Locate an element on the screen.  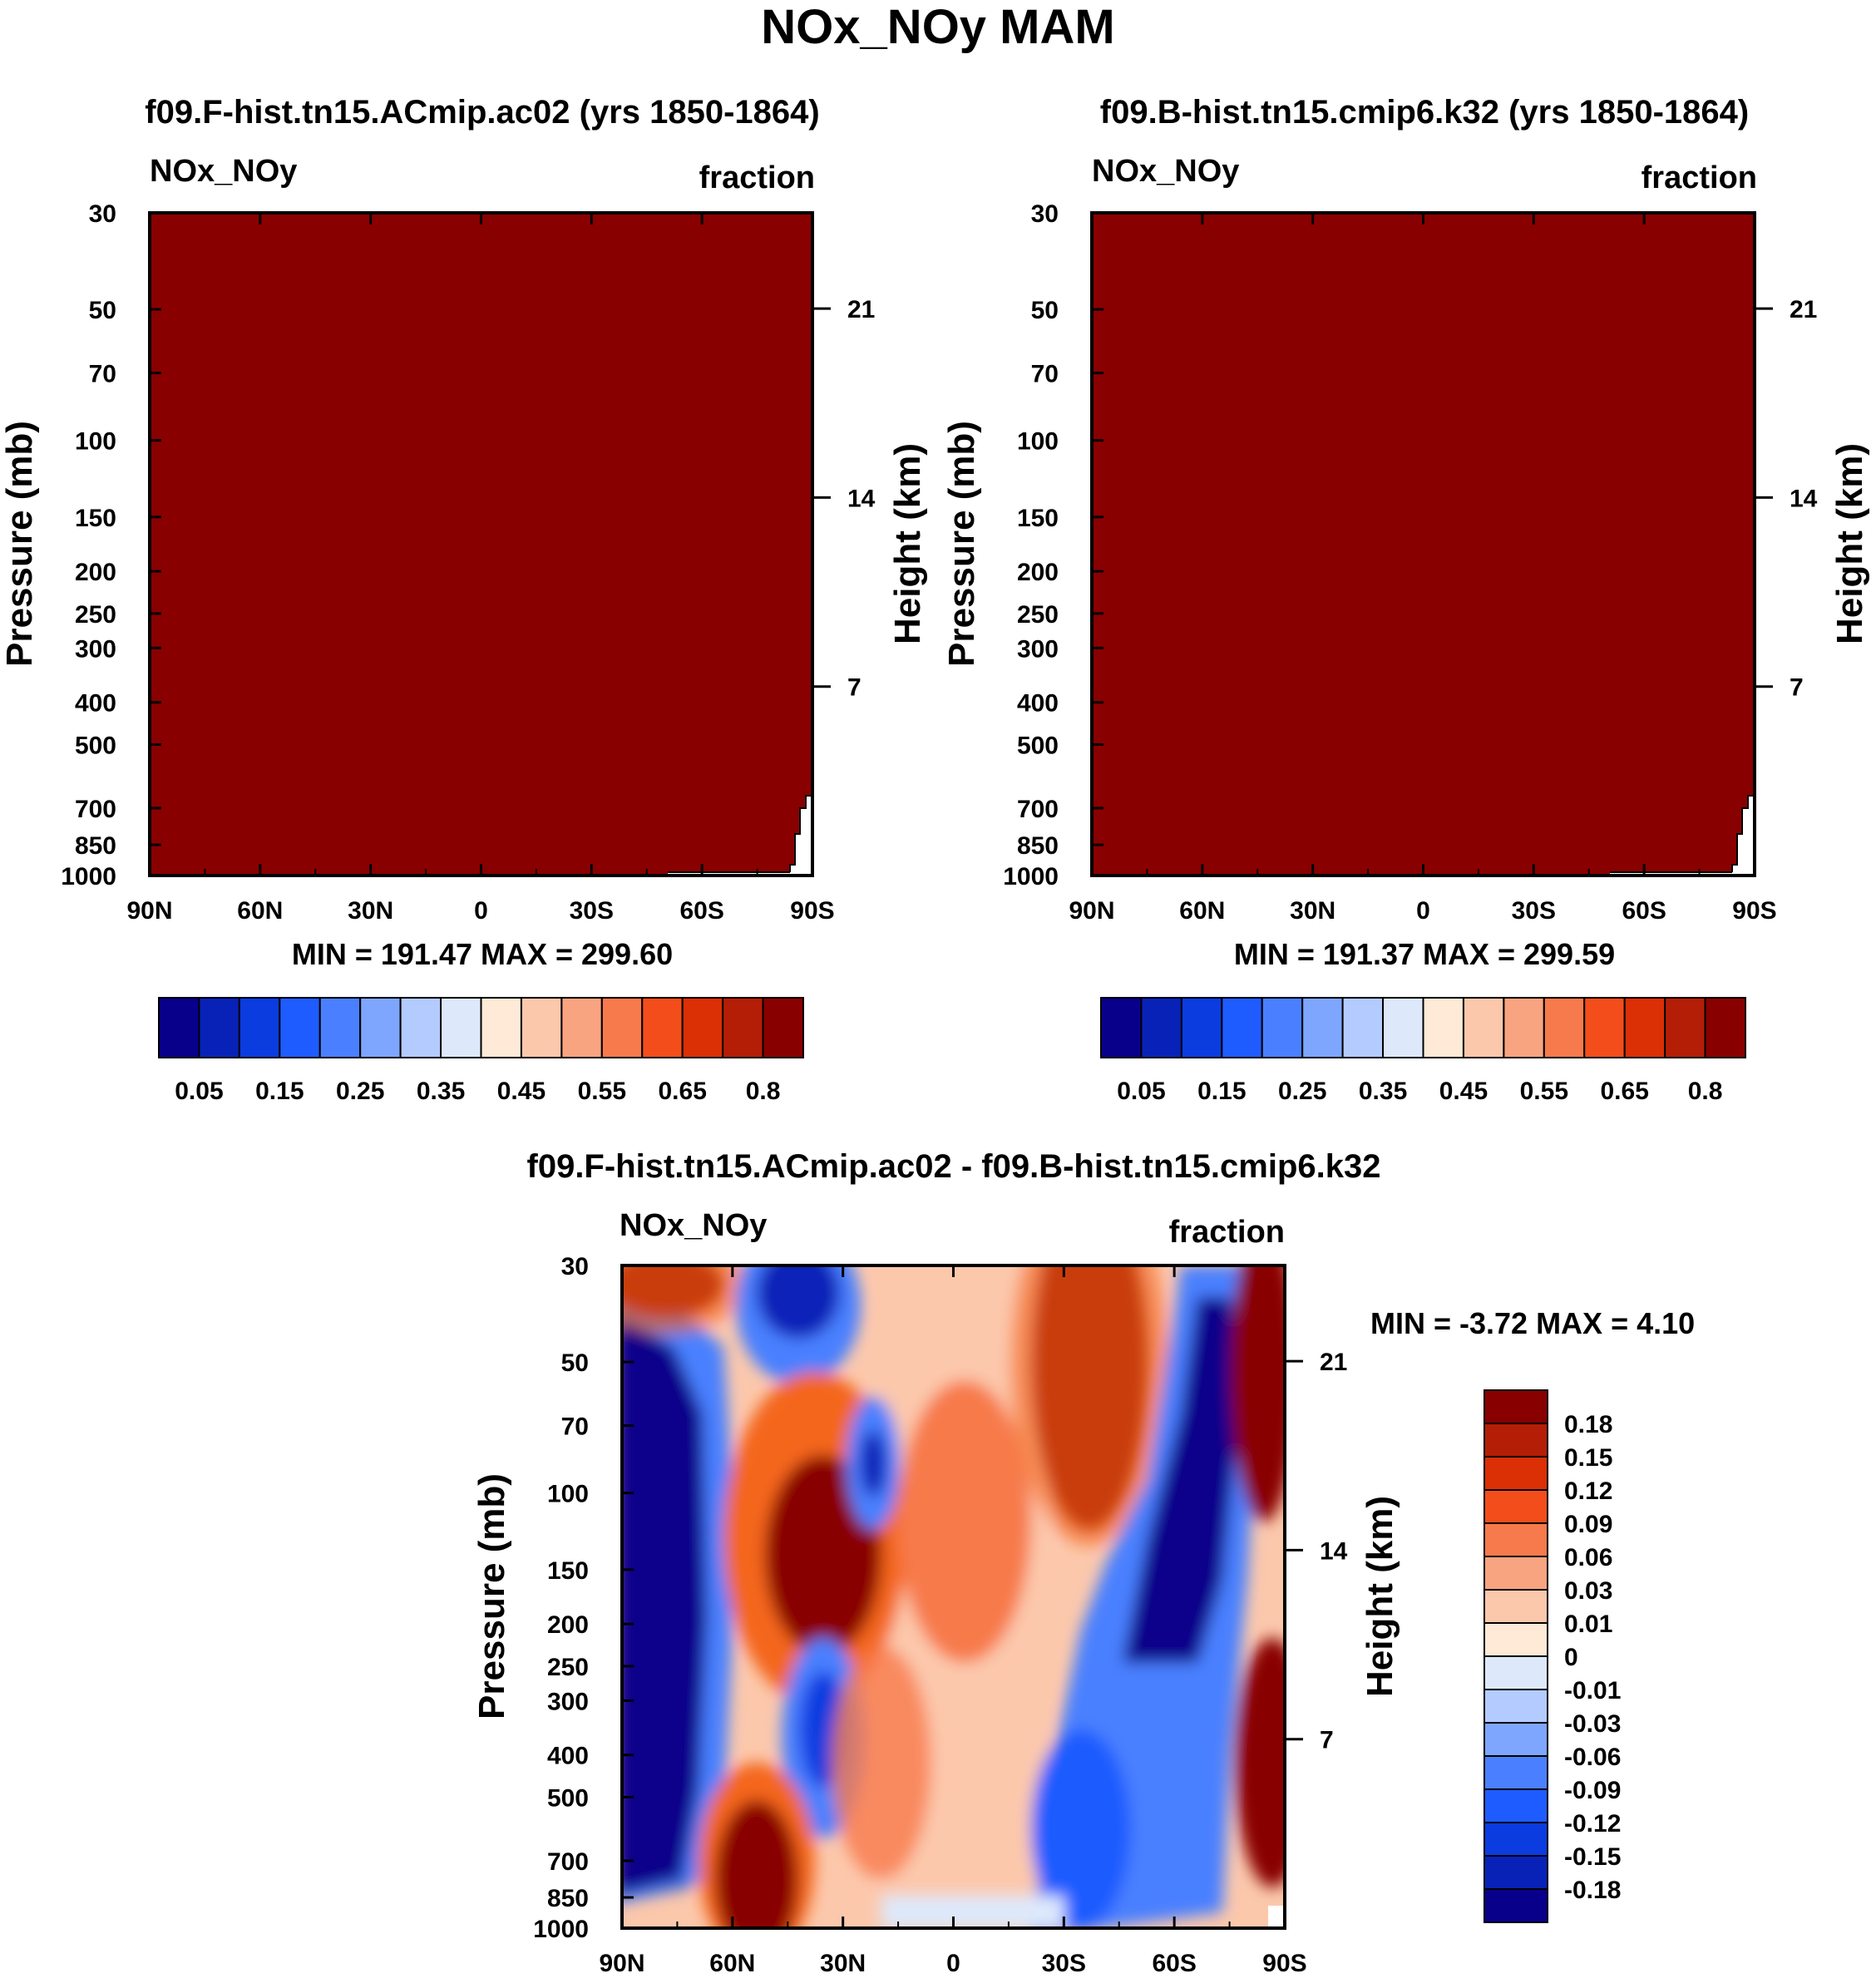
colorbar-label: -0.01 is located at coordinates (1593, 1690).